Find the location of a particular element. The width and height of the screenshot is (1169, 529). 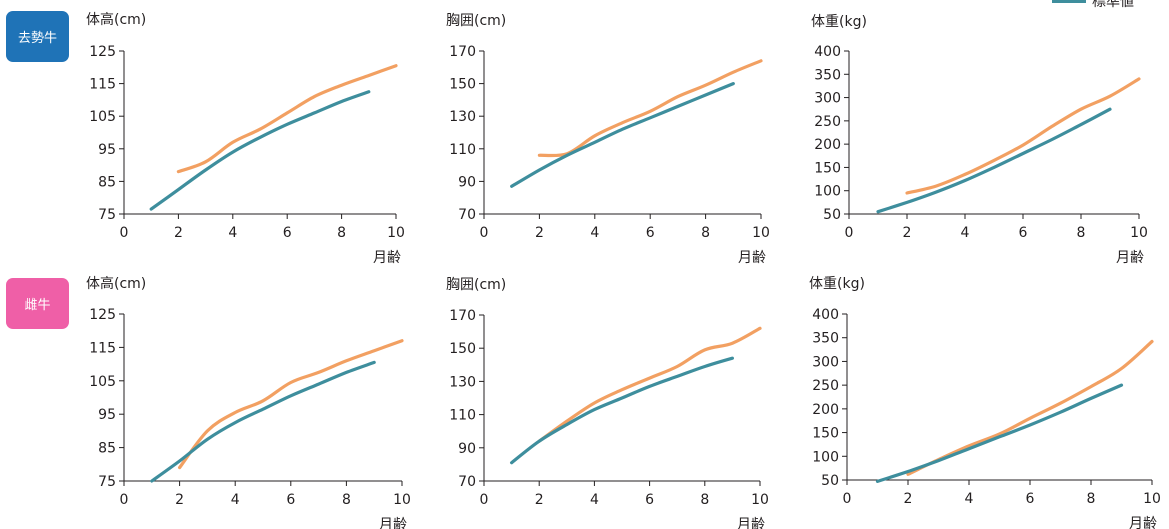

legend: 標準値 is located at coordinates (1093, 5).